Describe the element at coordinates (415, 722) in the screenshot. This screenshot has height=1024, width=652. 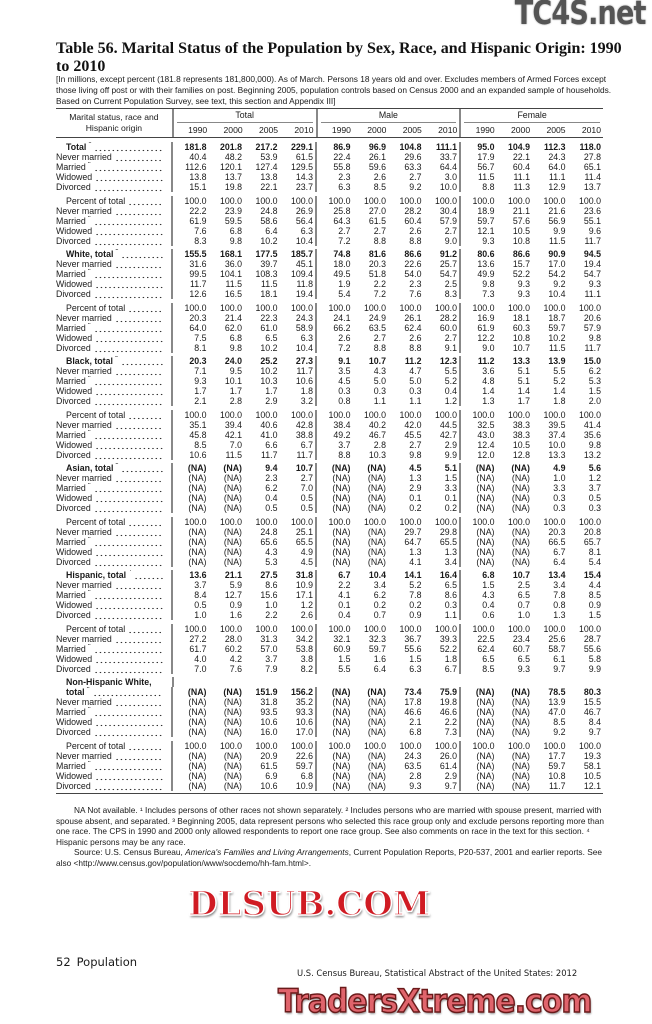
I see `table-cell: 2.1` at that location.